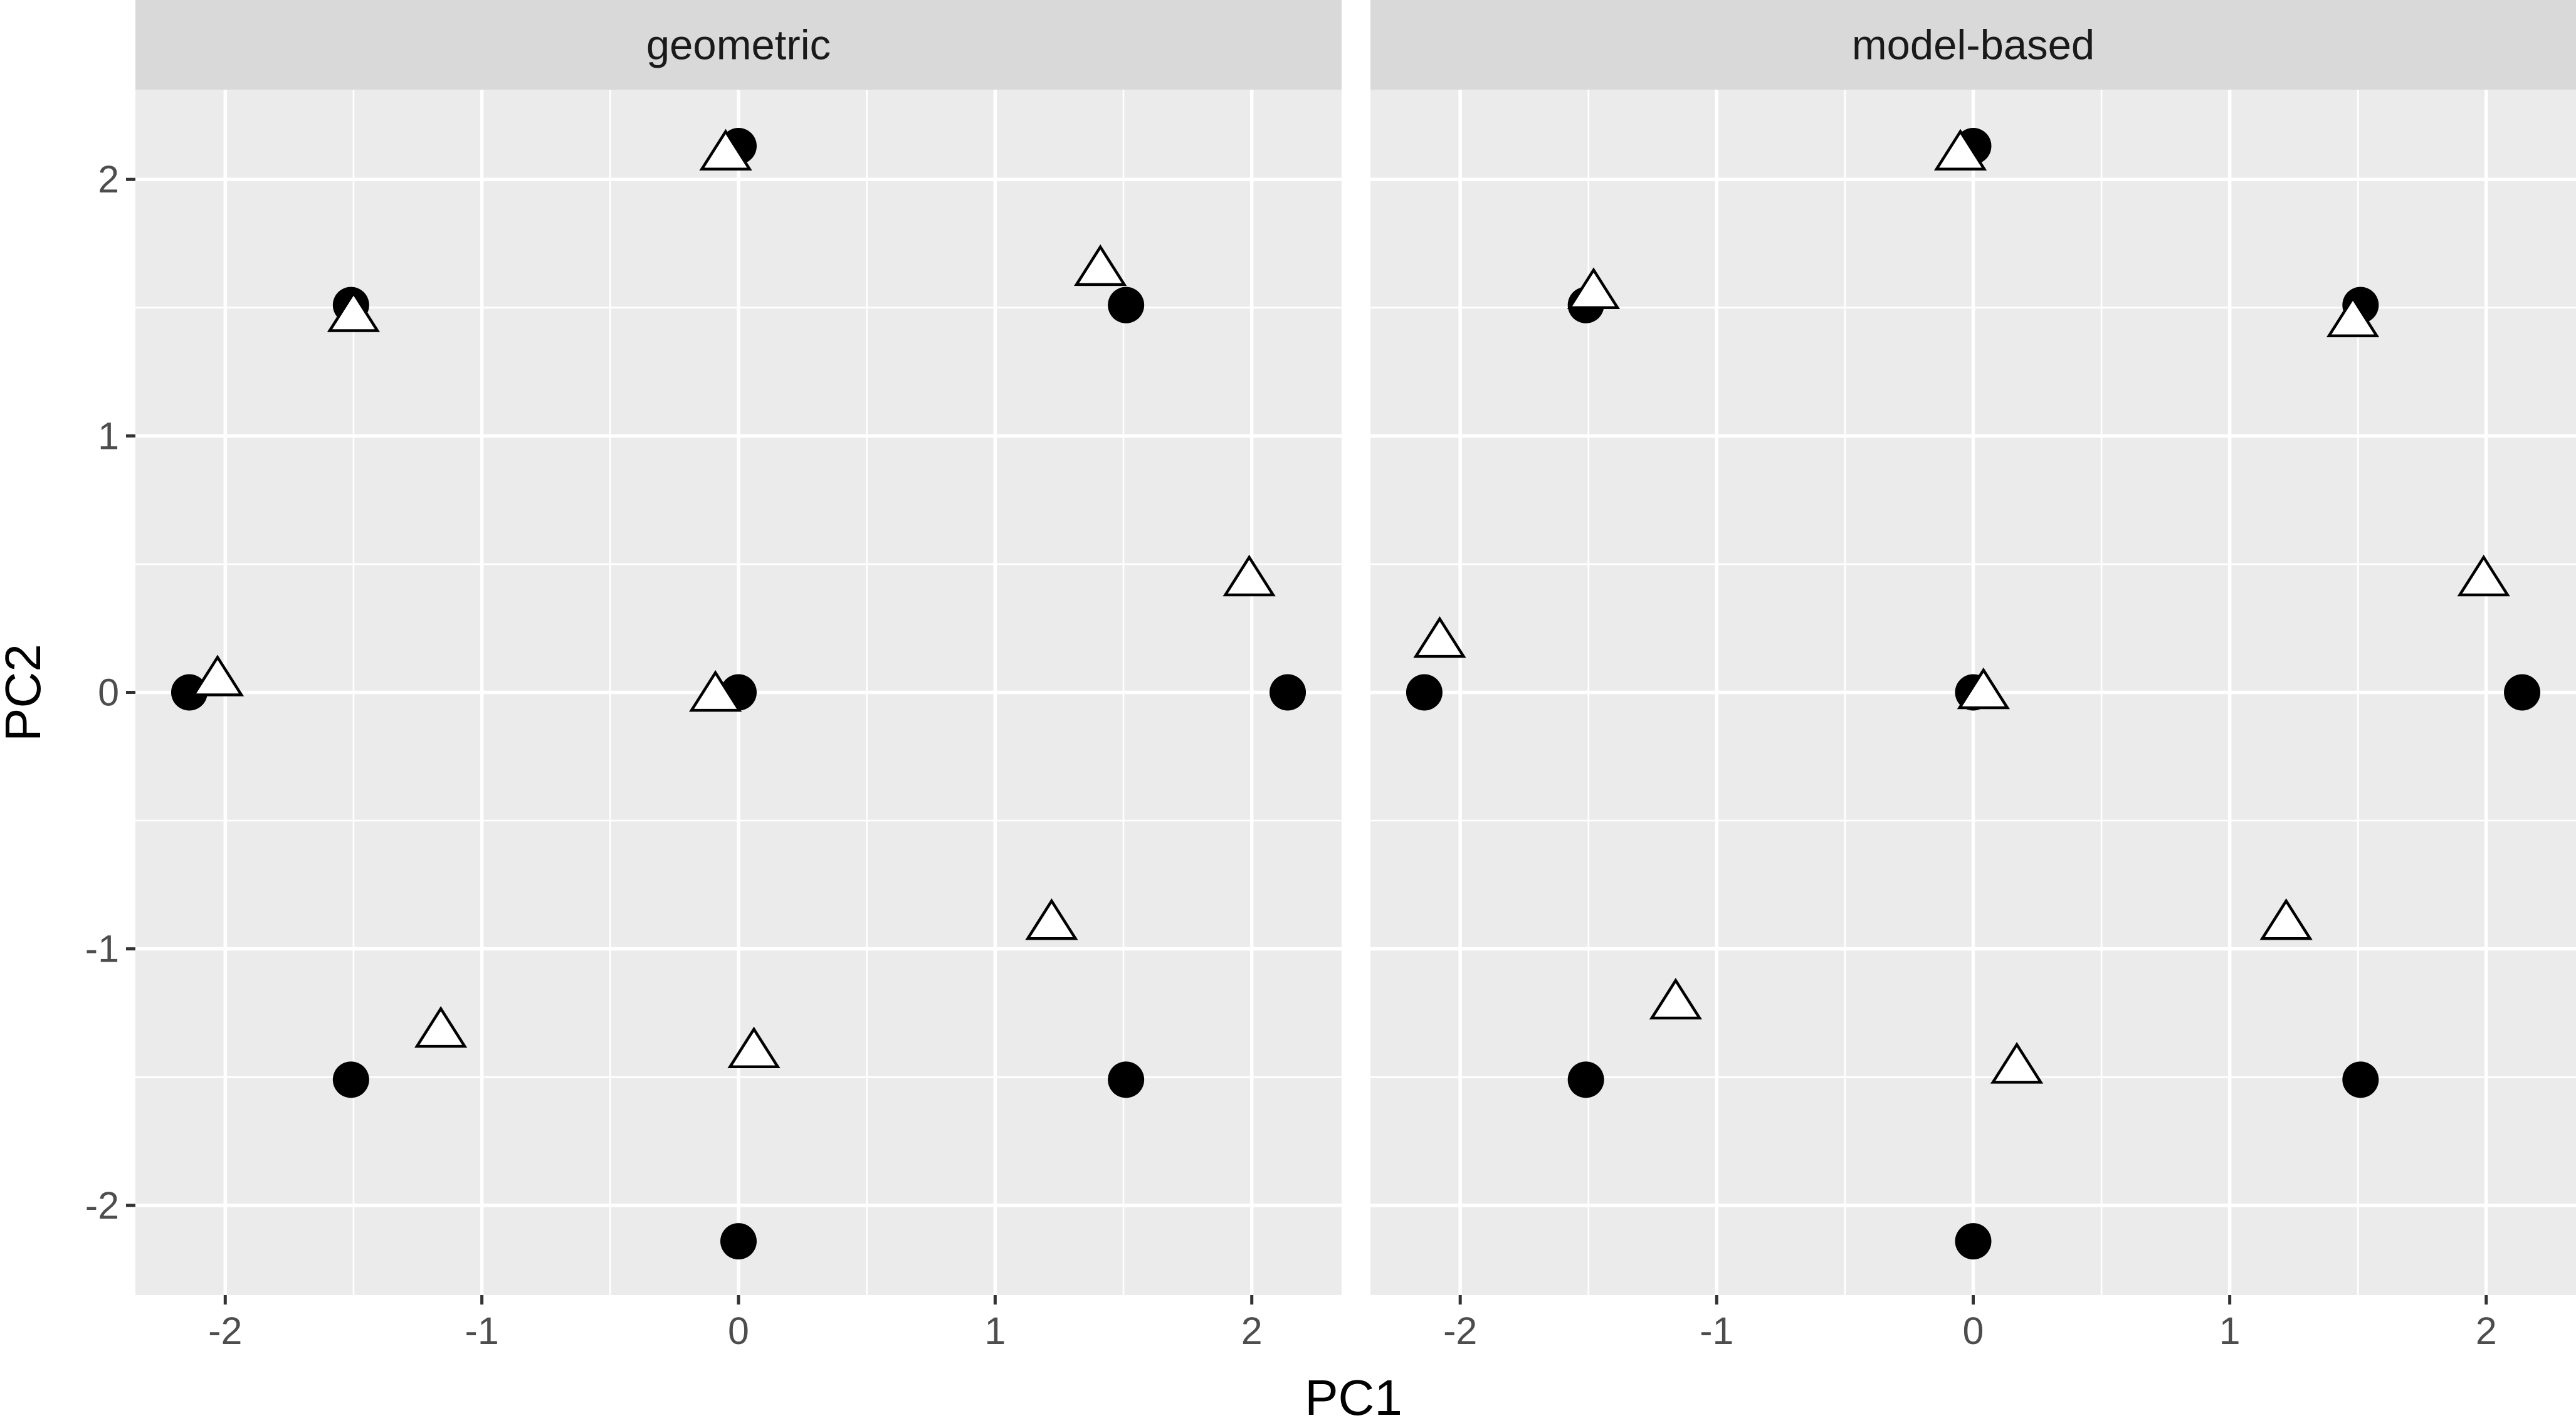 This screenshot has width=2576, height=1423. I want to click on x-axis-title: PC1, so click(1354, 1396).